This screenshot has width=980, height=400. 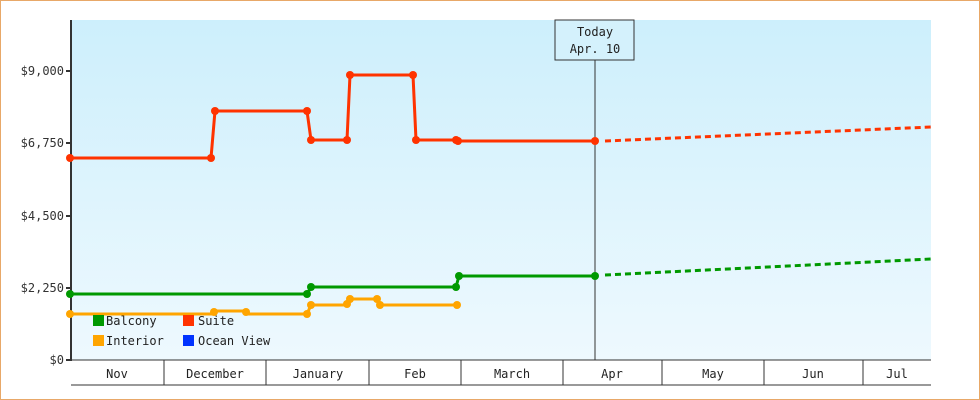 I want to click on x-label-feb: Feb, so click(x=415, y=374).